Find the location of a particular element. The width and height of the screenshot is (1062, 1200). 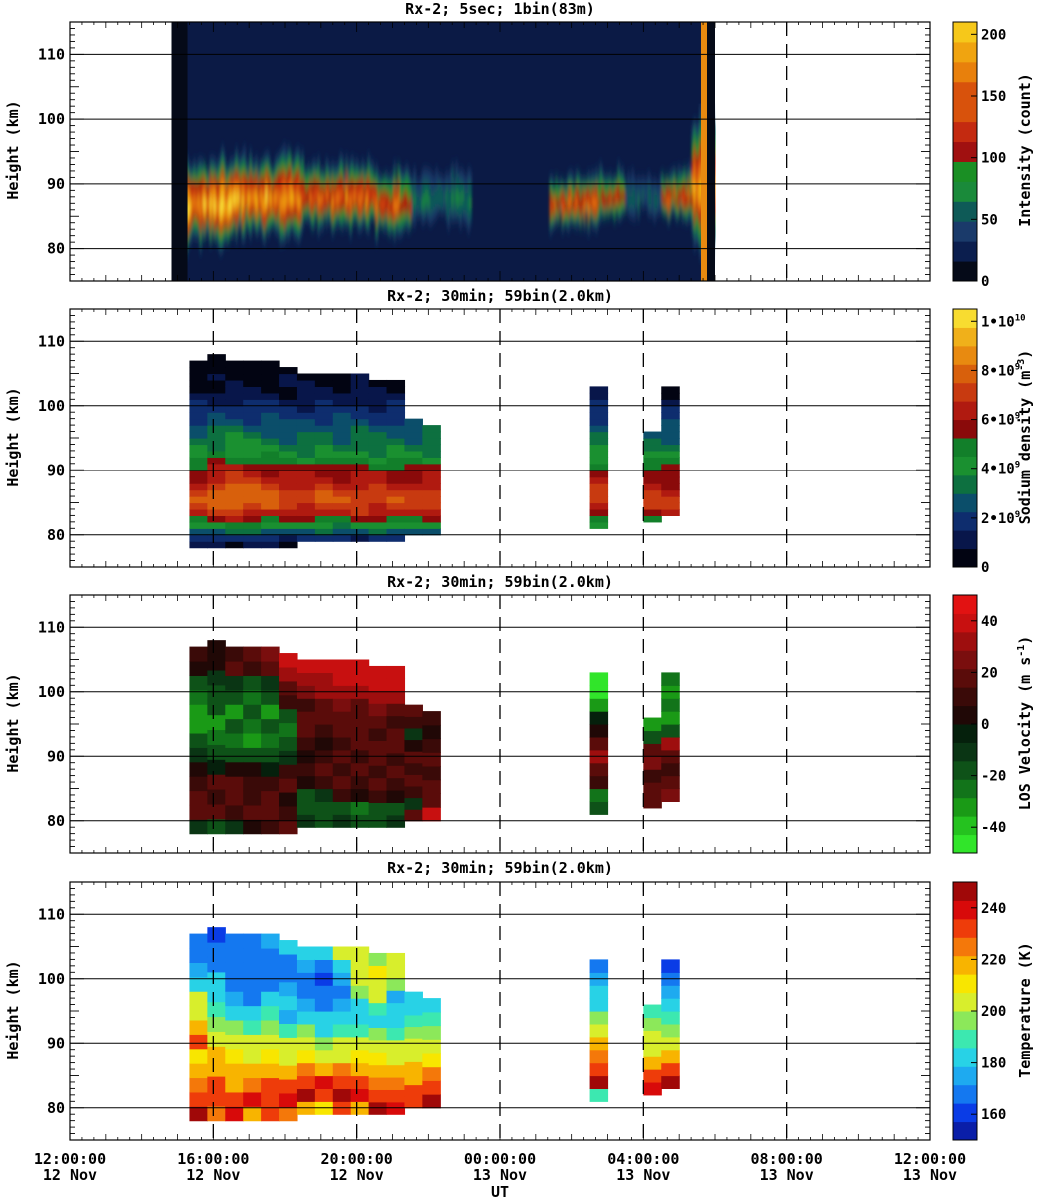

y-tick-label: 80 is located at coordinates (56, 821).